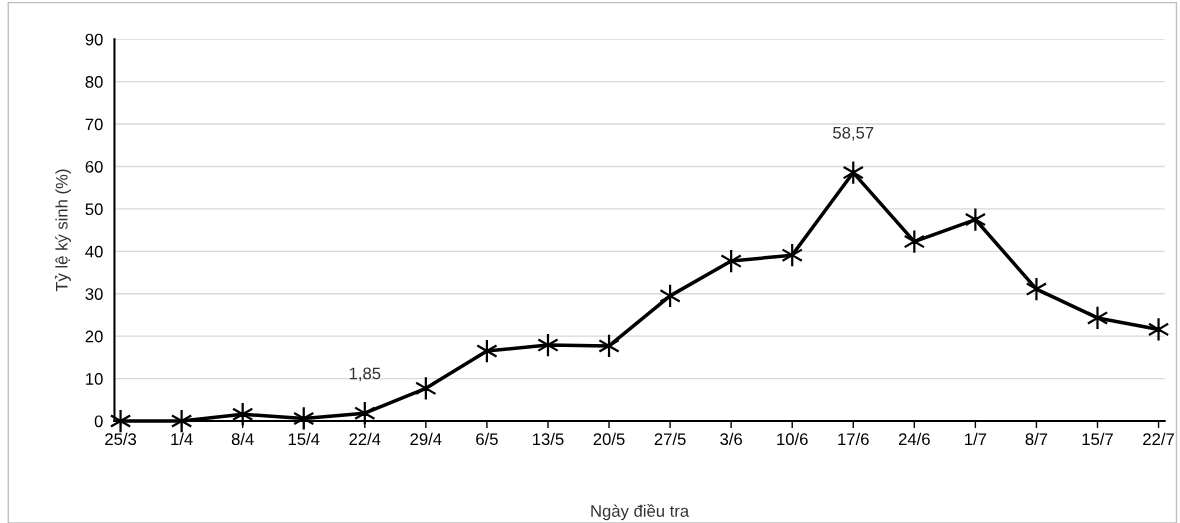 This screenshot has width=1180, height=523. Describe the element at coordinates (853, 439) in the screenshot. I see `x-tick-label: 17/6` at that location.